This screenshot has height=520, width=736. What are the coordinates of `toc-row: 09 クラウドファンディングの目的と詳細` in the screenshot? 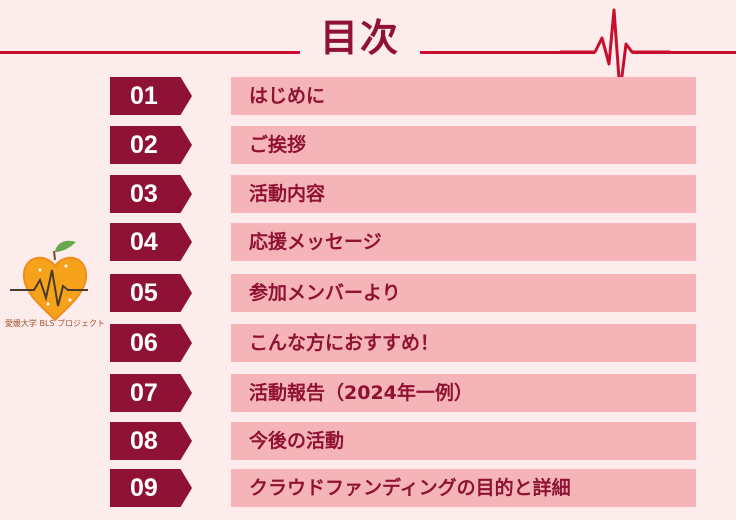 It's located at (403, 488).